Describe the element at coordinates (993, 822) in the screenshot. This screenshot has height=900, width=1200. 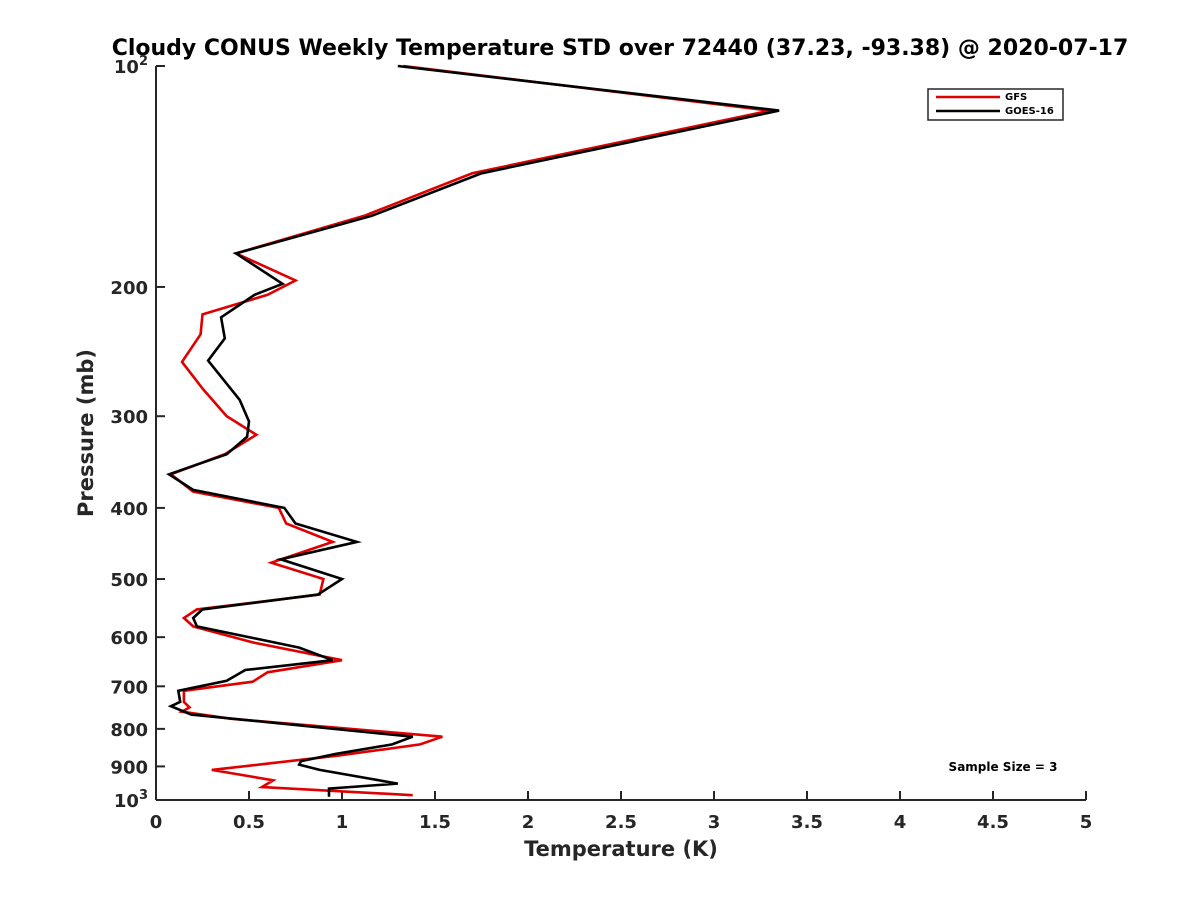
I see `x-tick-label: 4.5` at that location.